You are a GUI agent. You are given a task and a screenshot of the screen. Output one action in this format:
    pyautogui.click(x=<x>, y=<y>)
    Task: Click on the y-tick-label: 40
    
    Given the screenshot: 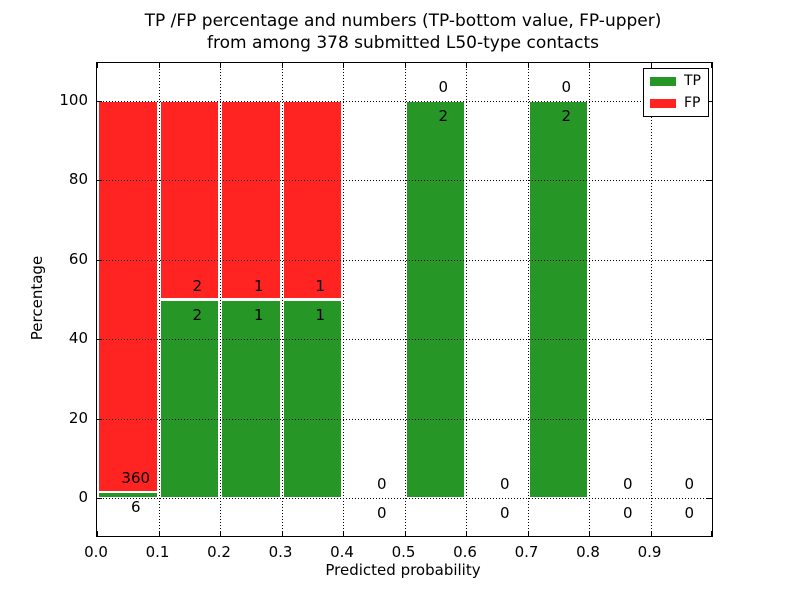 What is the action you would take?
    pyautogui.click(x=78, y=338)
    